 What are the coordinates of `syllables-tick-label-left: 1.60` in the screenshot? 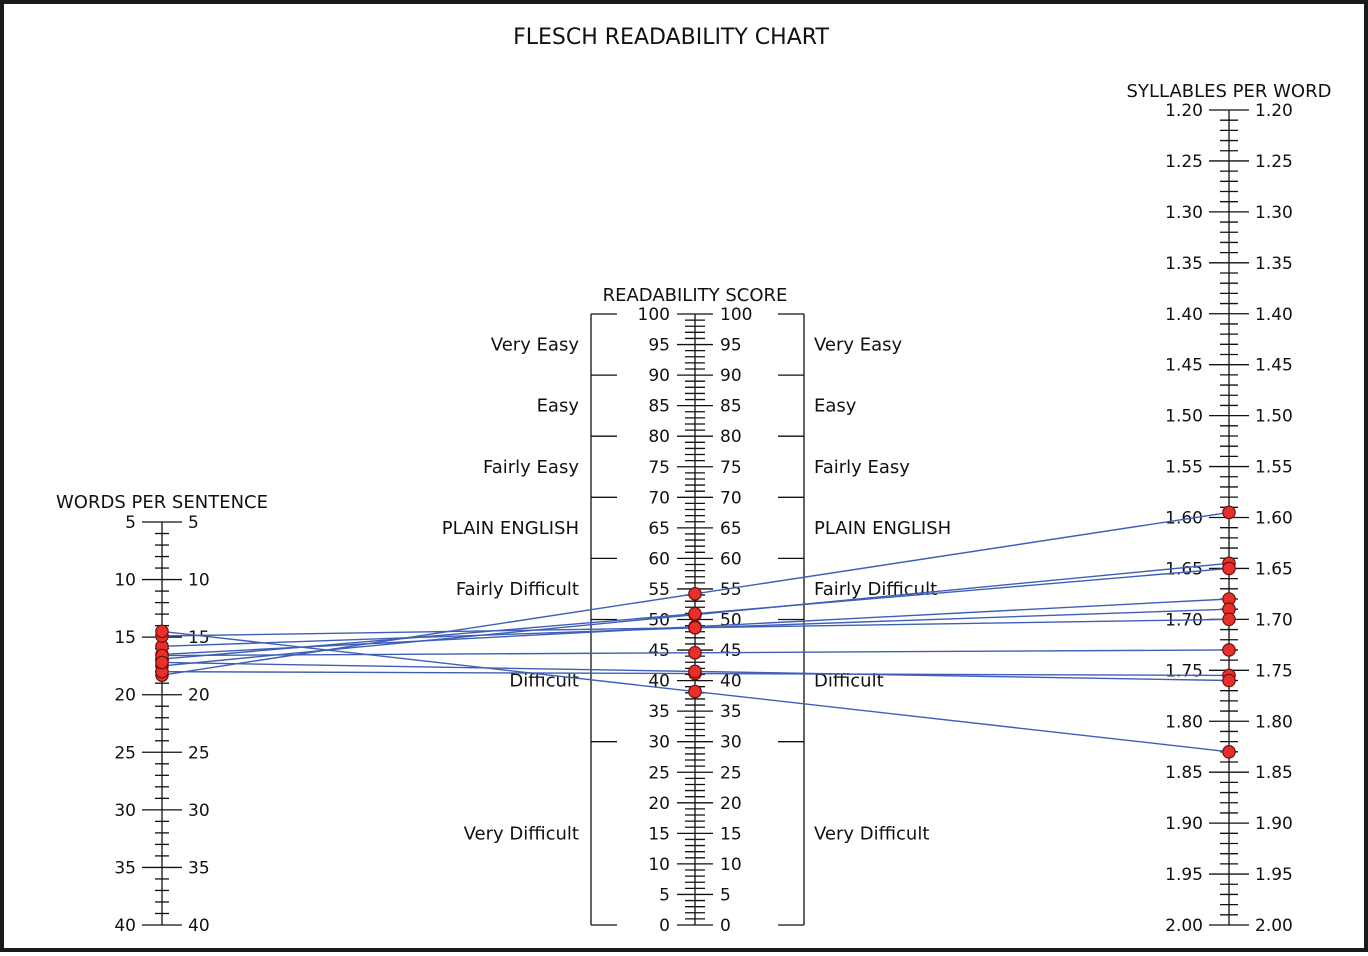 It's located at (1184, 519).